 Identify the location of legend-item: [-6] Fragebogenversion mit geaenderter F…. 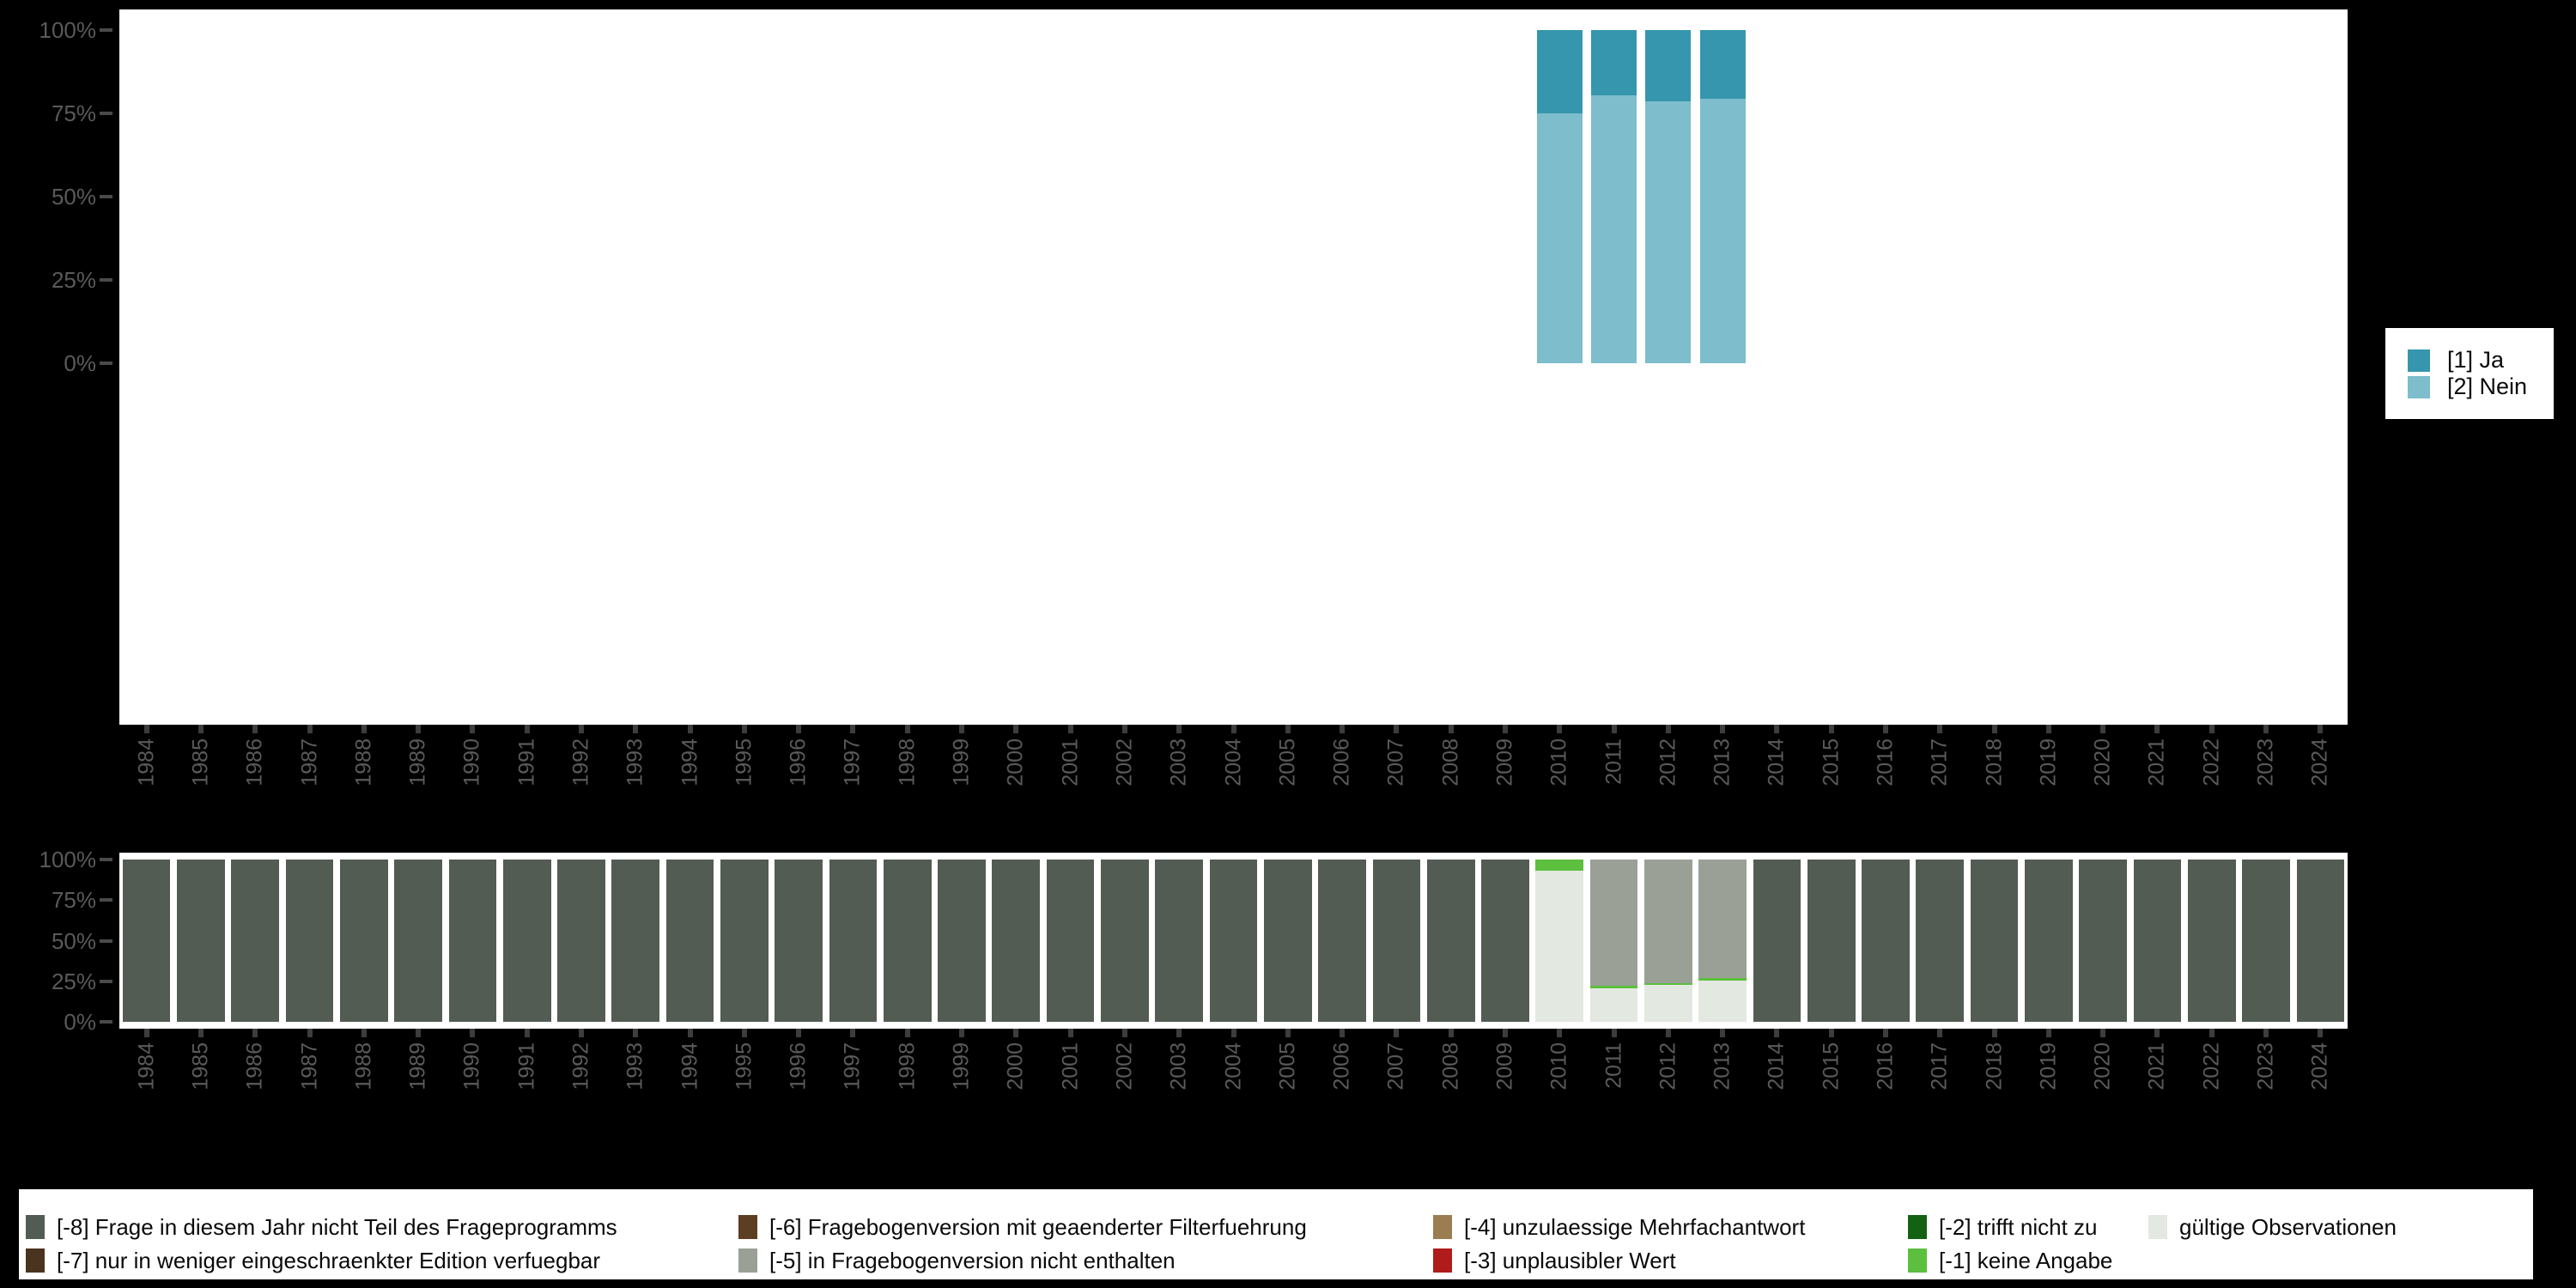
(1023, 1227).